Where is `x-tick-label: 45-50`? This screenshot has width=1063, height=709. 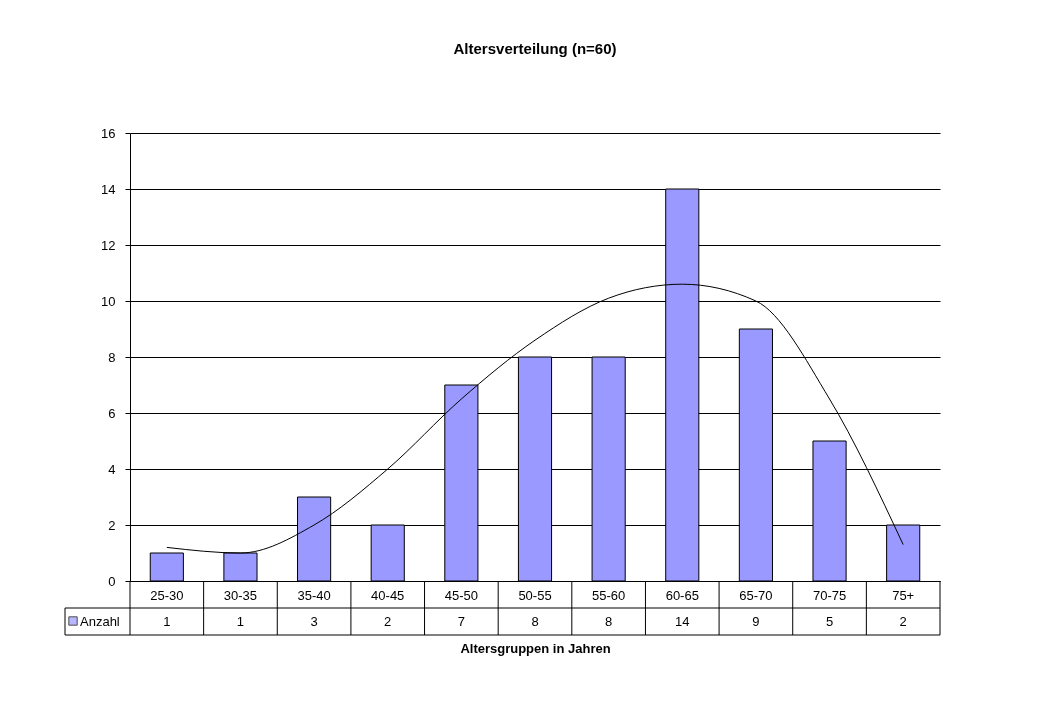
x-tick-label: 45-50 is located at coordinates (461, 595).